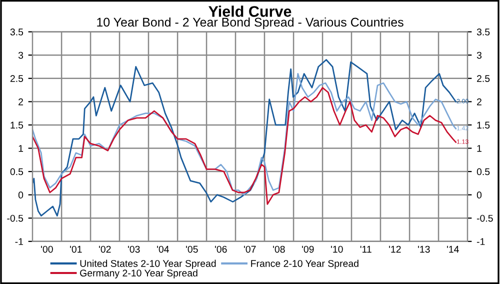 This screenshot has height=284, width=500. I want to click on x-tick-label: '07, so click(250, 249).